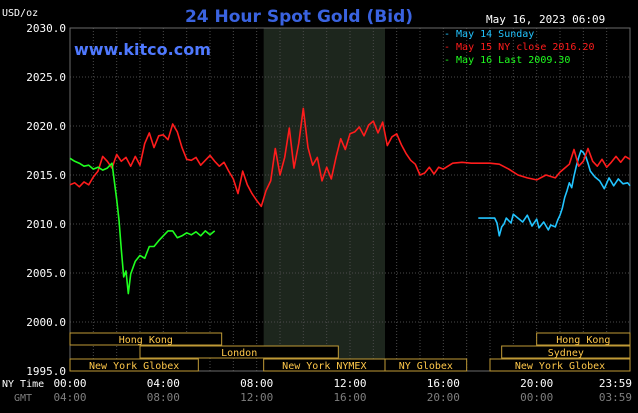  Describe the element at coordinates (536, 383) in the screenshot. I see `x-tick-label-ny: 20:00` at that location.